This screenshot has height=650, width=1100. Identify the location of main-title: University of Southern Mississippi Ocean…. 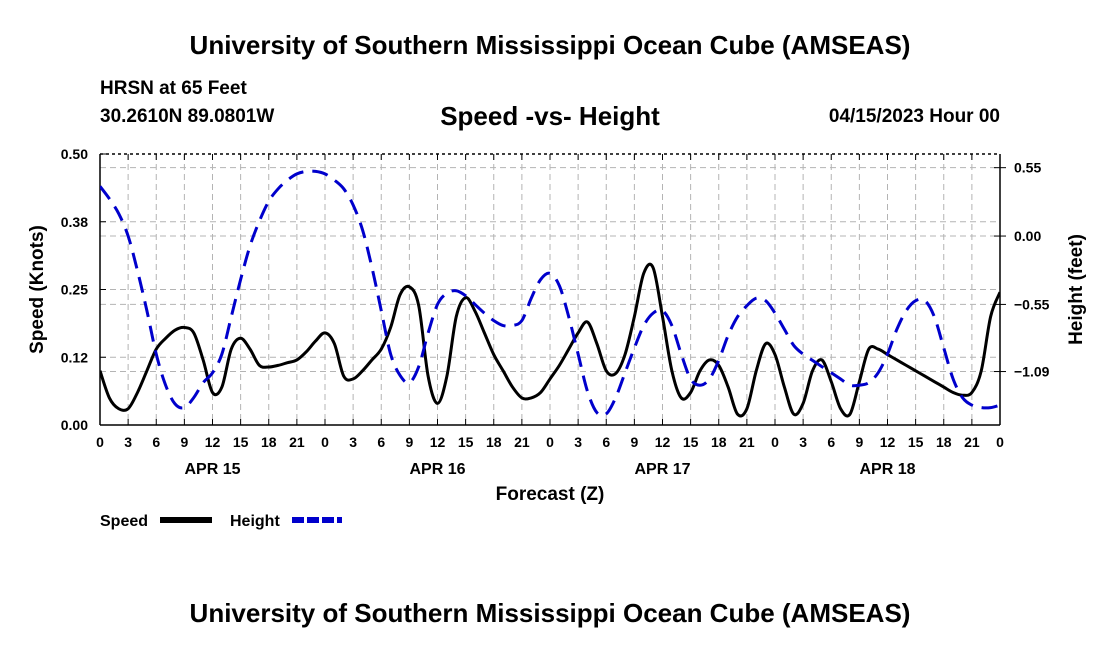
(550, 45).